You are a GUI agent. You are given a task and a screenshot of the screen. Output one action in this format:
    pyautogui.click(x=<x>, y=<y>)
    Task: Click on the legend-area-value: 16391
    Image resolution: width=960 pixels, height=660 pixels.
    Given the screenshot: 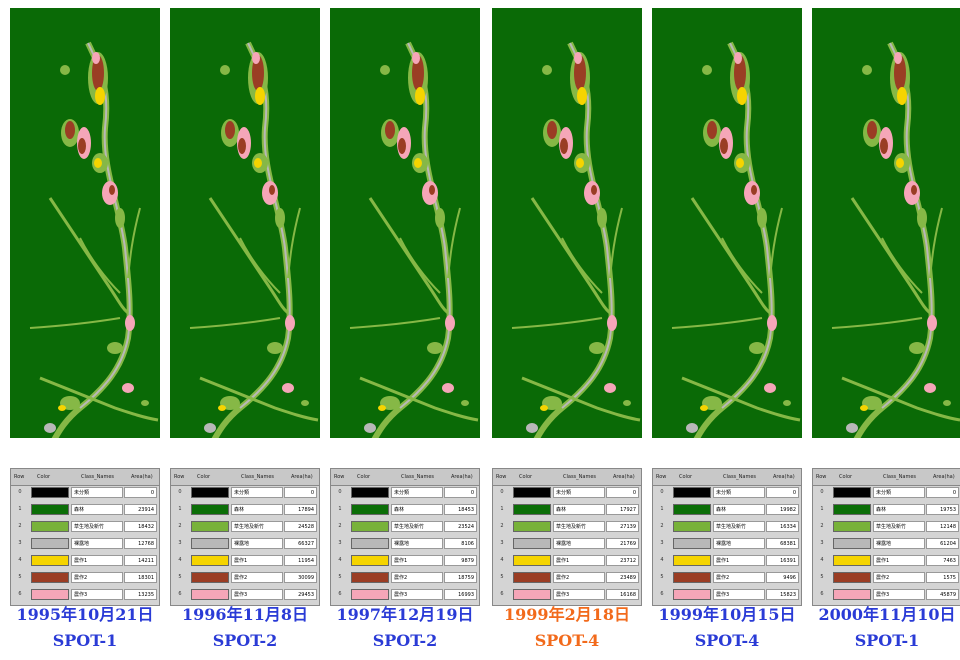 What is the action you would take?
    pyautogui.click(x=782, y=560)
    